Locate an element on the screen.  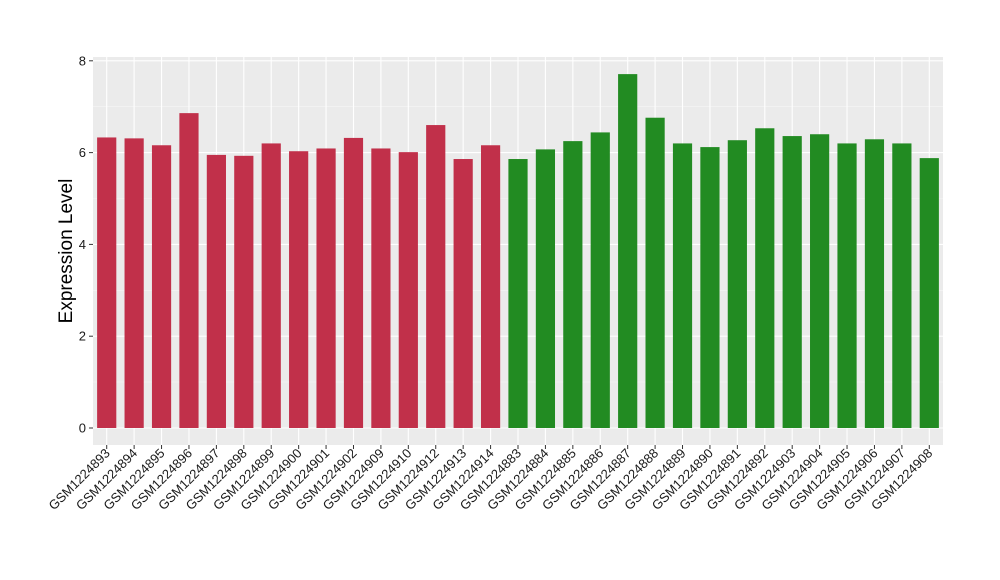
bar-GSM1224896 is located at coordinates (189, 270).